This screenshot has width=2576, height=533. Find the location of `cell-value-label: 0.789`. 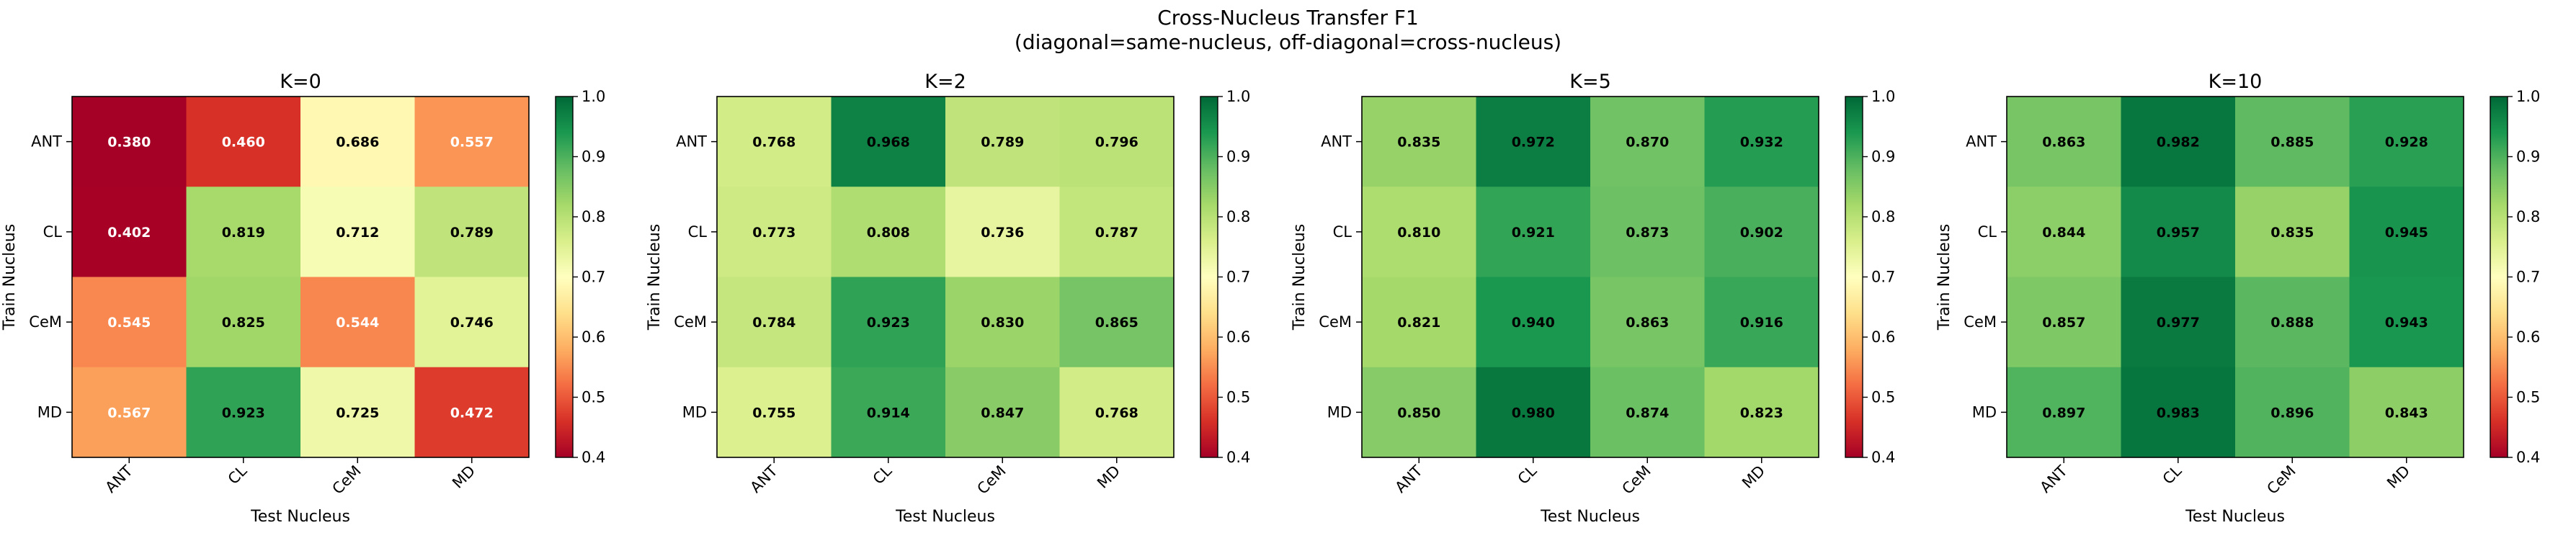

cell-value-label: 0.789 is located at coordinates (1002, 143).